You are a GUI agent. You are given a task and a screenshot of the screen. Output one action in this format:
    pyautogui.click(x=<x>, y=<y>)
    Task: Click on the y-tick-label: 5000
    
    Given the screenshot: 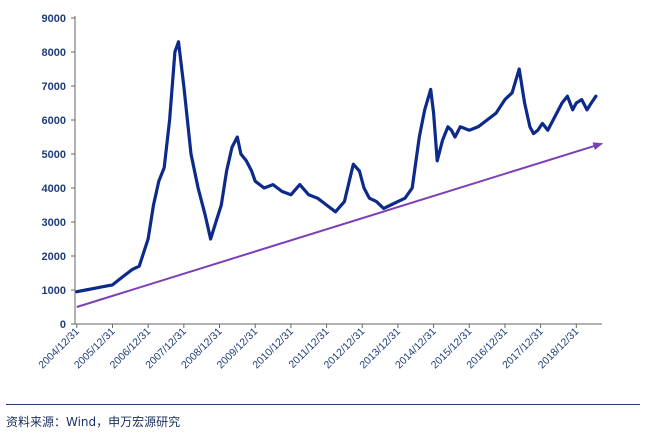 What is the action you would take?
    pyautogui.click(x=54, y=155)
    